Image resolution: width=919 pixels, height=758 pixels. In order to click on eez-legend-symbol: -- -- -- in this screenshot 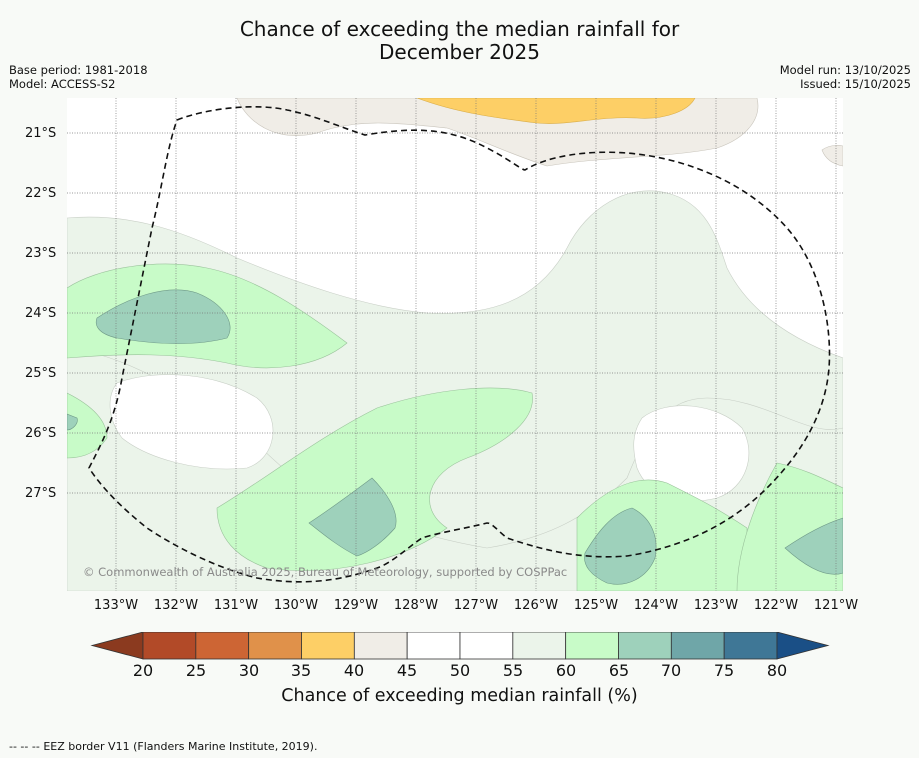, I will do `click(24, 746)`.